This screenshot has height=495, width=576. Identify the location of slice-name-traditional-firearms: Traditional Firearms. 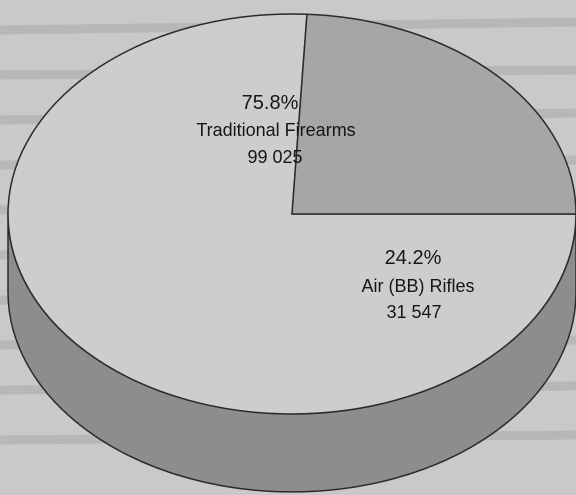
(275, 130).